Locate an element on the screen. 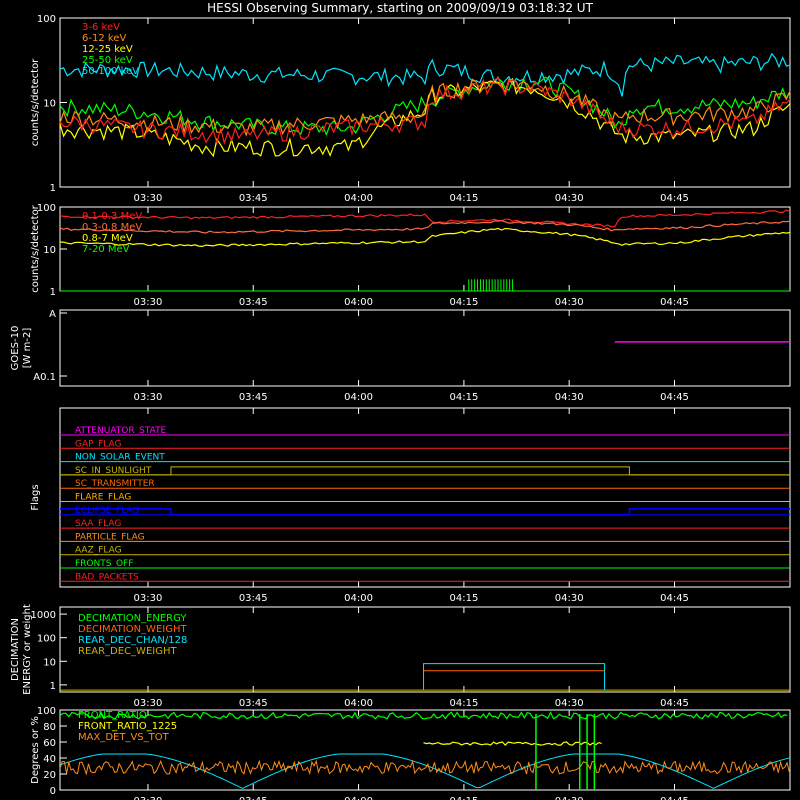  y-tick-label: 0 is located at coordinates (53, 791).